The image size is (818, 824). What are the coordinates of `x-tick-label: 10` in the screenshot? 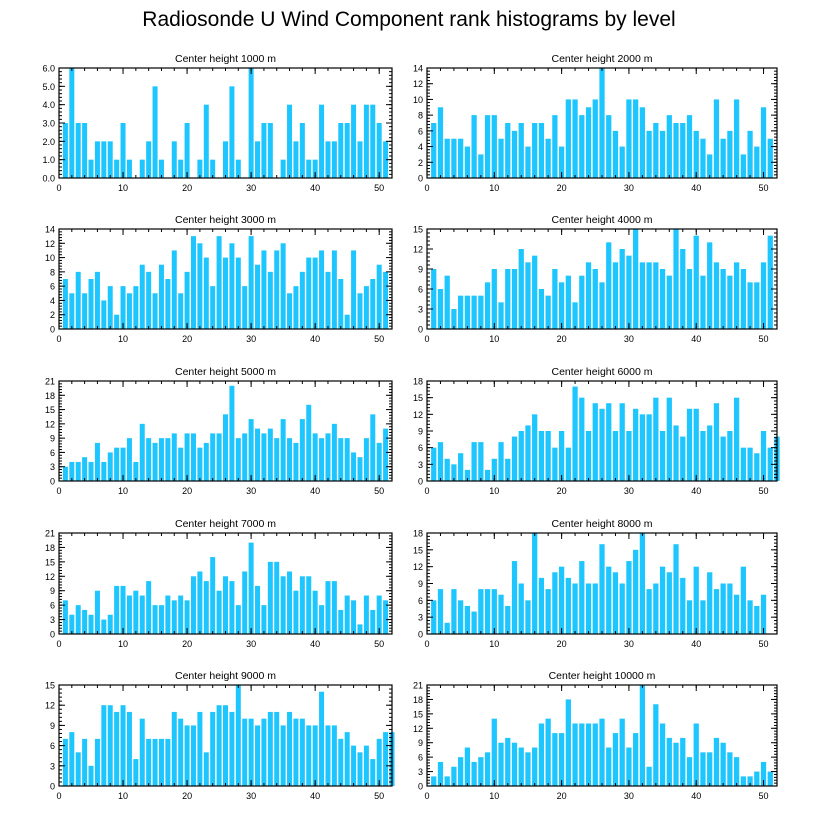 It's located at (494, 644).